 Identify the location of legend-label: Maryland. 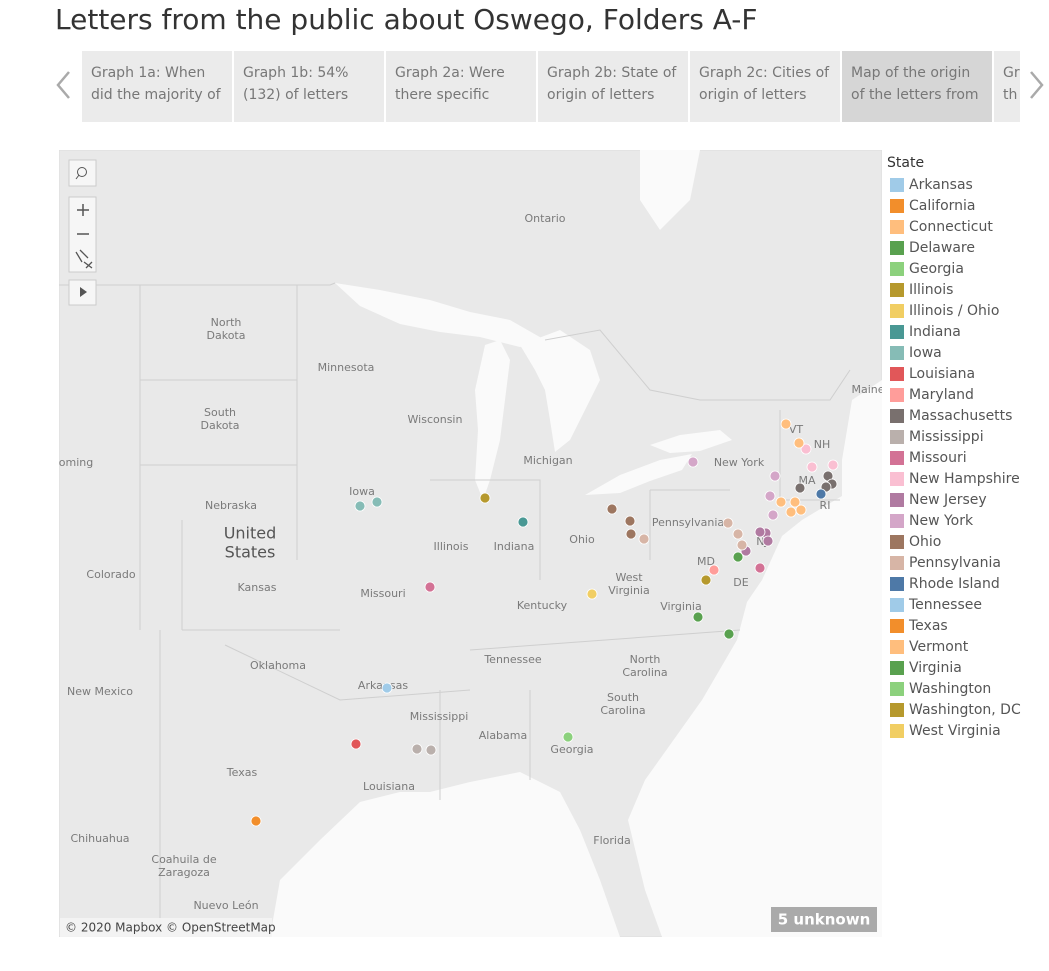
(941, 395).